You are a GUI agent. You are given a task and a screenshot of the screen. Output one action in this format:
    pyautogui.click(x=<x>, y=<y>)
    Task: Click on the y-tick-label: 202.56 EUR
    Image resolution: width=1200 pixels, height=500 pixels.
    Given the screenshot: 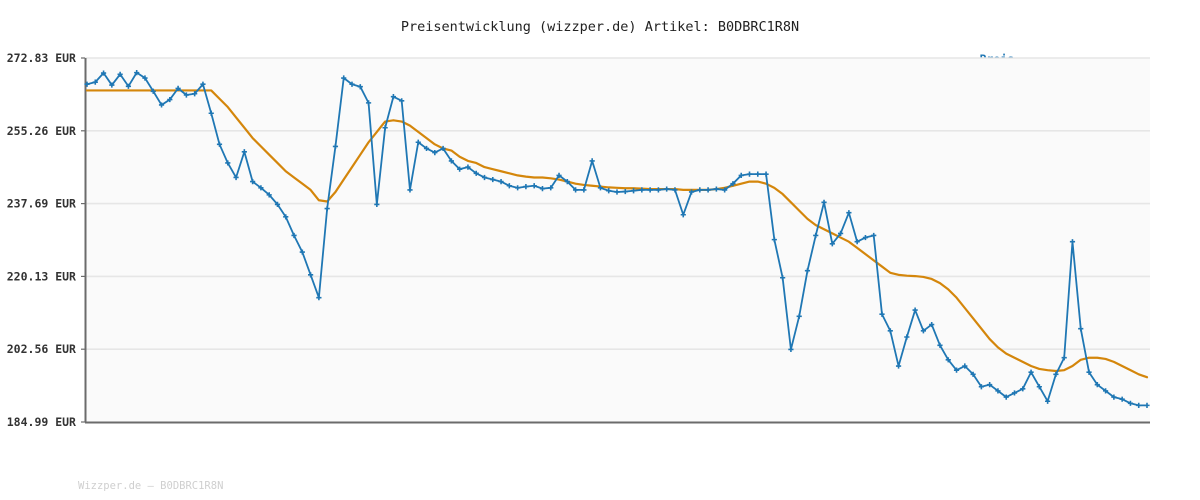 What is the action you would take?
    pyautogui.click(x=41, y=349)
    